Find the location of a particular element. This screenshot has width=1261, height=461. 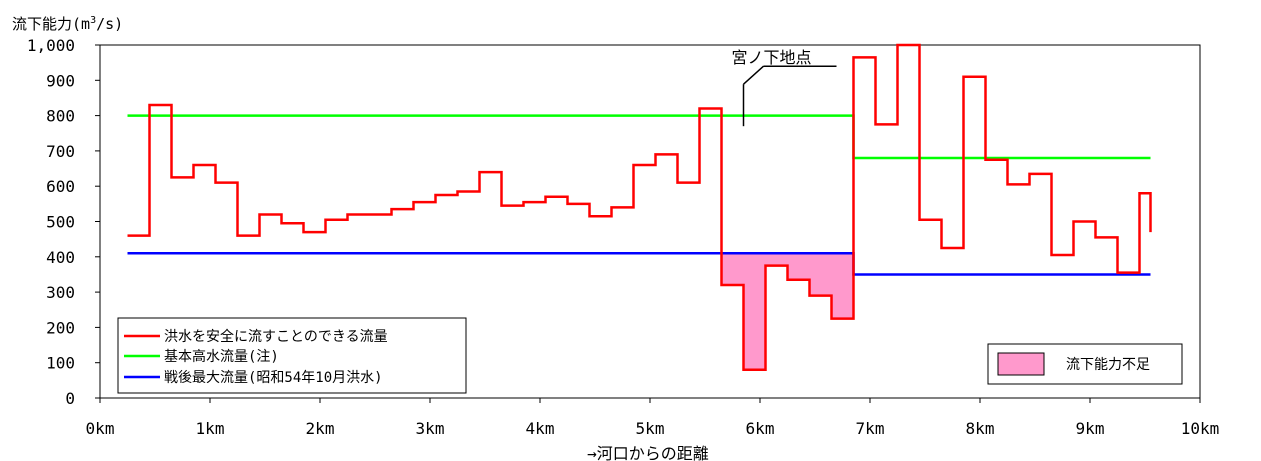

x-tick-label: 6km is located at coordinates (760, 428).